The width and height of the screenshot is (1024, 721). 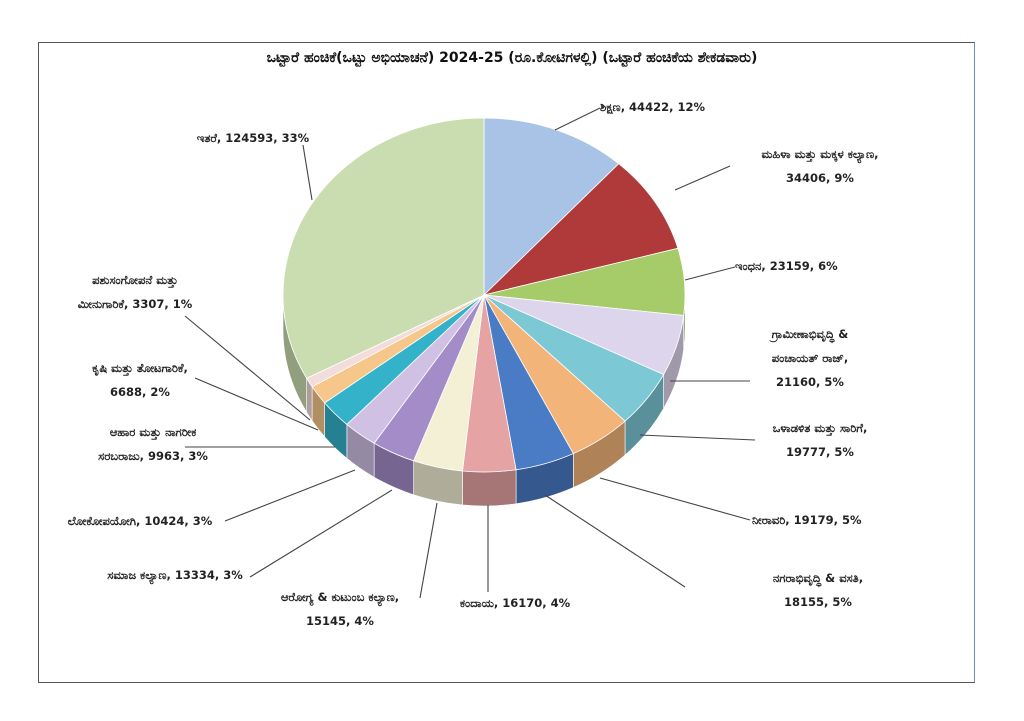 What do you see at coordinates (820, 428) in the screenshot?
I see `data-label: ಒಳಾಡಳಿತ ಮತ್ತು ಸಾರಿಗೆ,` at bounding box center [820, 428].